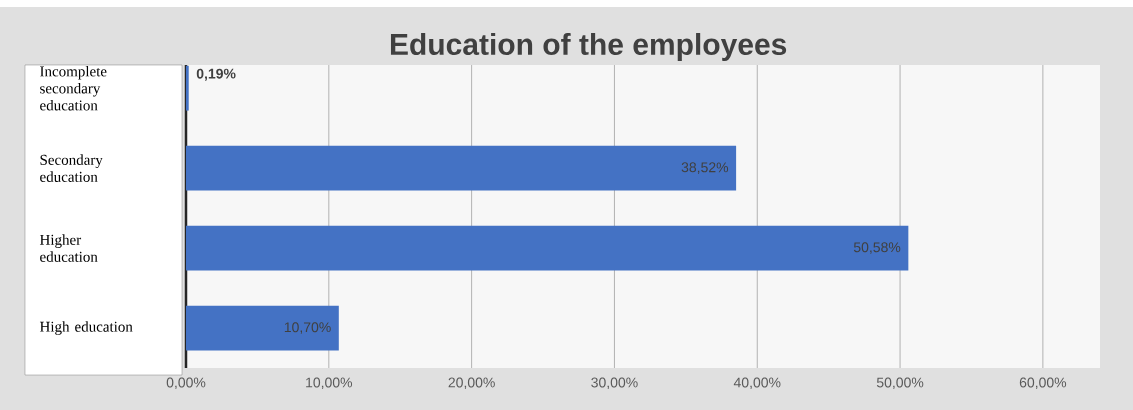 The width and height of the screenshot is (1133, 410). What do you see at coordinates (68, 248) in the screenshot?
I see `y-tick-label: Higher education` at bounding box center [68, 248].